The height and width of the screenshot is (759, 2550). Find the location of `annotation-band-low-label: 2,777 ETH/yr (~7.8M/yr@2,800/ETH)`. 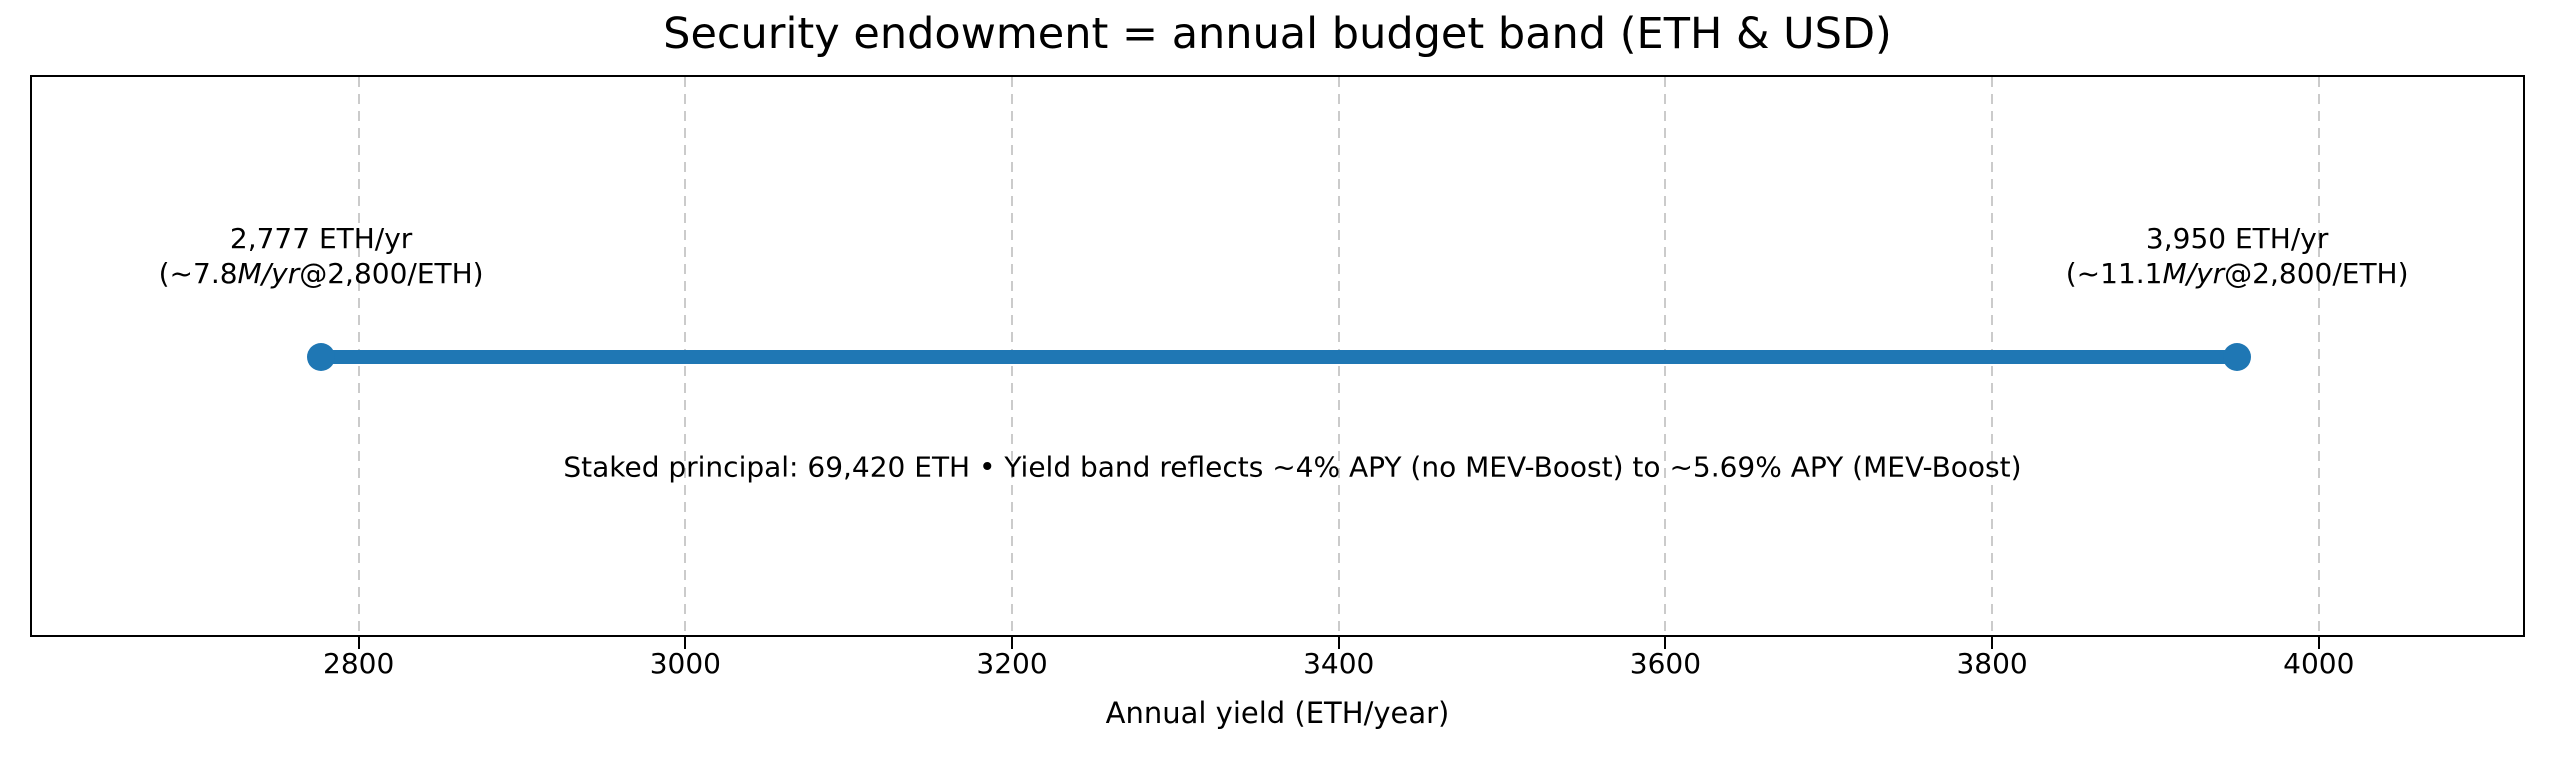

annotation-band-low-label: 2,777 ETH/yr (~7.8M/yr@2,800/ETH) is located at coordinates (321, 256).